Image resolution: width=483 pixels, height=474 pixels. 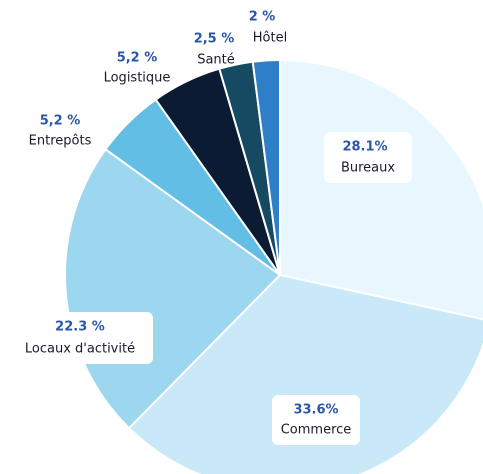 I want to click on category-label: Bureaux, so click(x=368, y=168).